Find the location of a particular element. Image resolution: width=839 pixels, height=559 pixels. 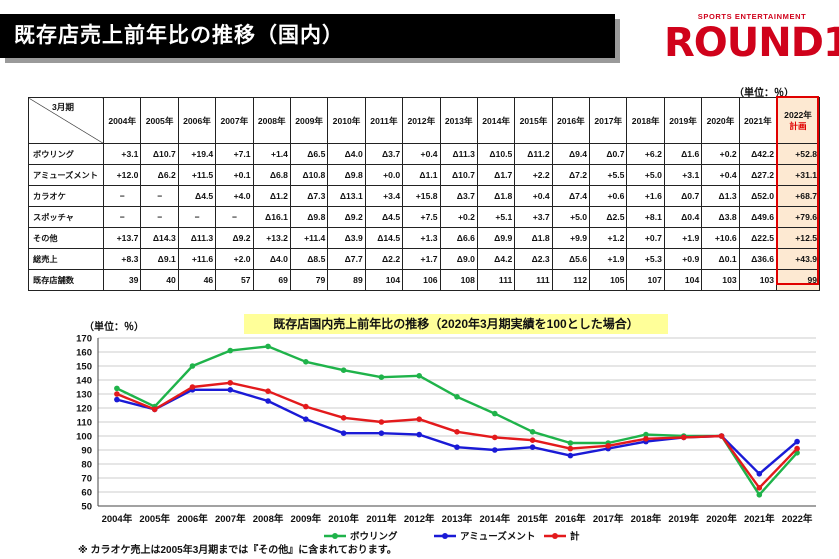

y-tick-label: 70 is located at coordinates (86, 479).